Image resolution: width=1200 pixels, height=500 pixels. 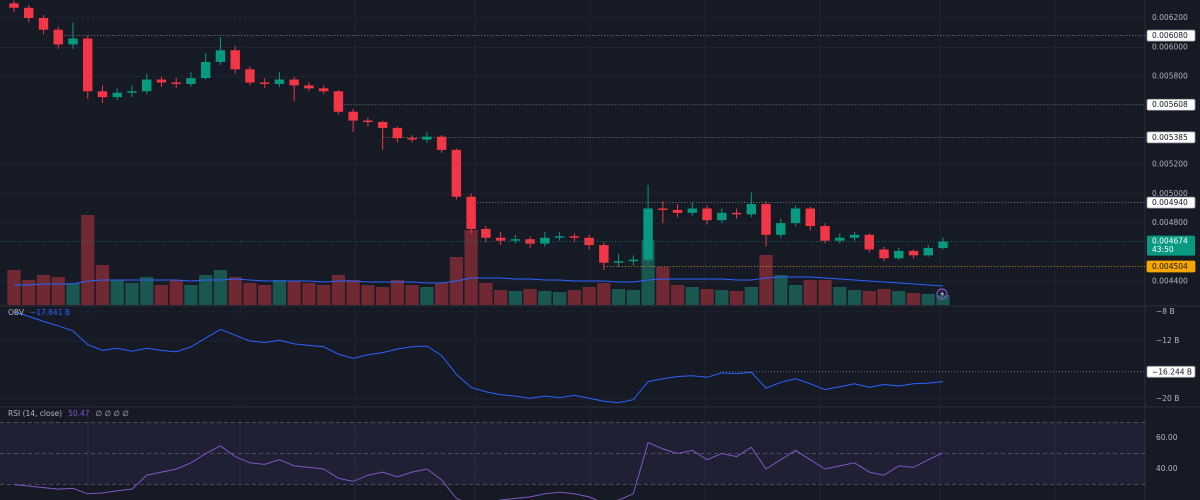 What do you see at coordinates (79, 413) in the screenshot?
I see `indicator-value: 50.47` at bounding box center [79, 413].